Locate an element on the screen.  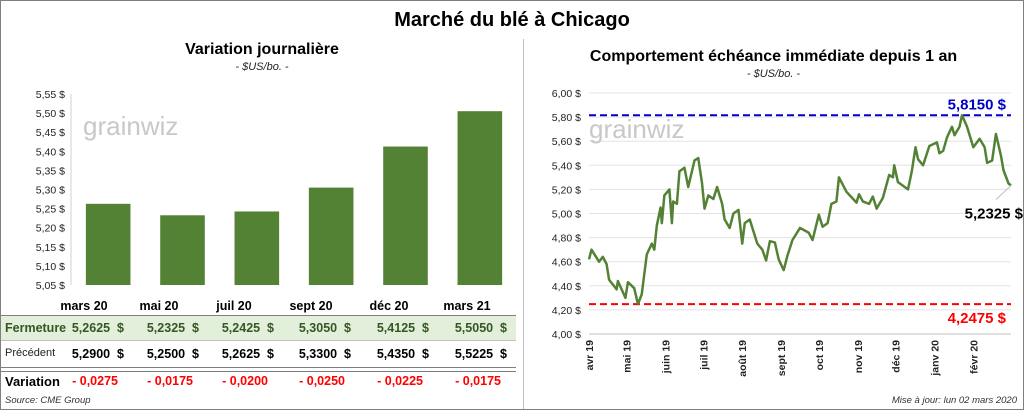
y-tick-label: 5,60 $ is located at coordinates (566, 142).